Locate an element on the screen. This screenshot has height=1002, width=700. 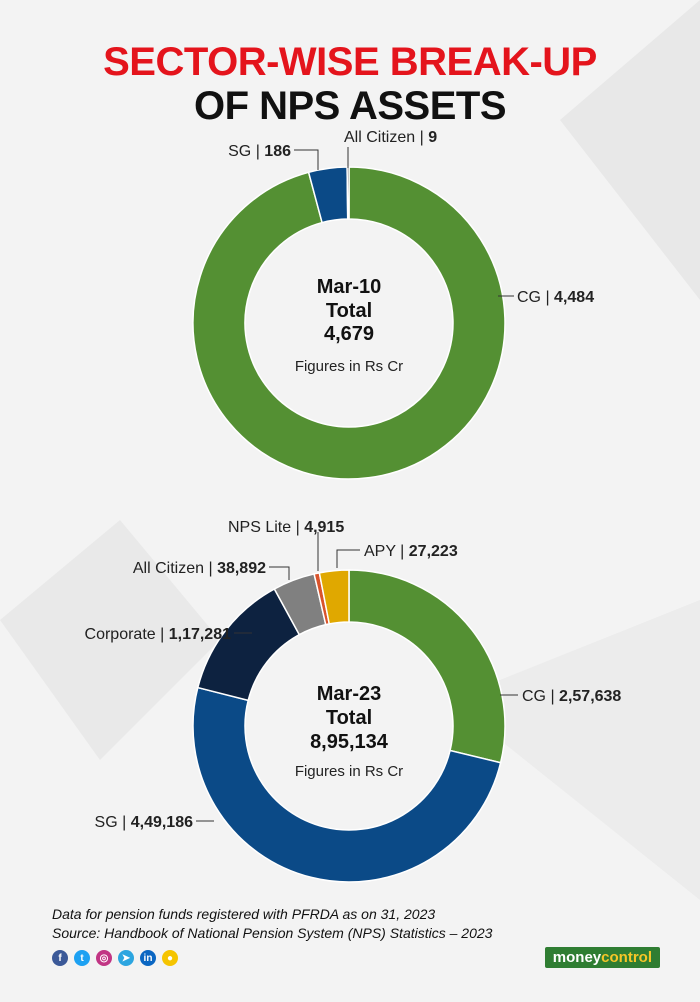
slice-label-value: 4,484 is located at coordinates (574, 297).